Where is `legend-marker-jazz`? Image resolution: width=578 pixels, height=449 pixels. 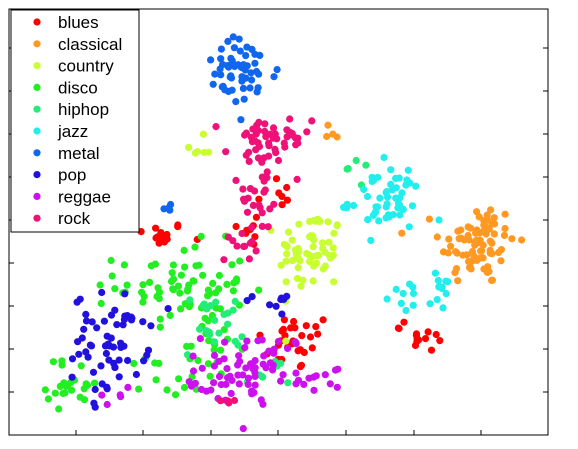 legend-marker-jazz is located at coordinates (37, 131).